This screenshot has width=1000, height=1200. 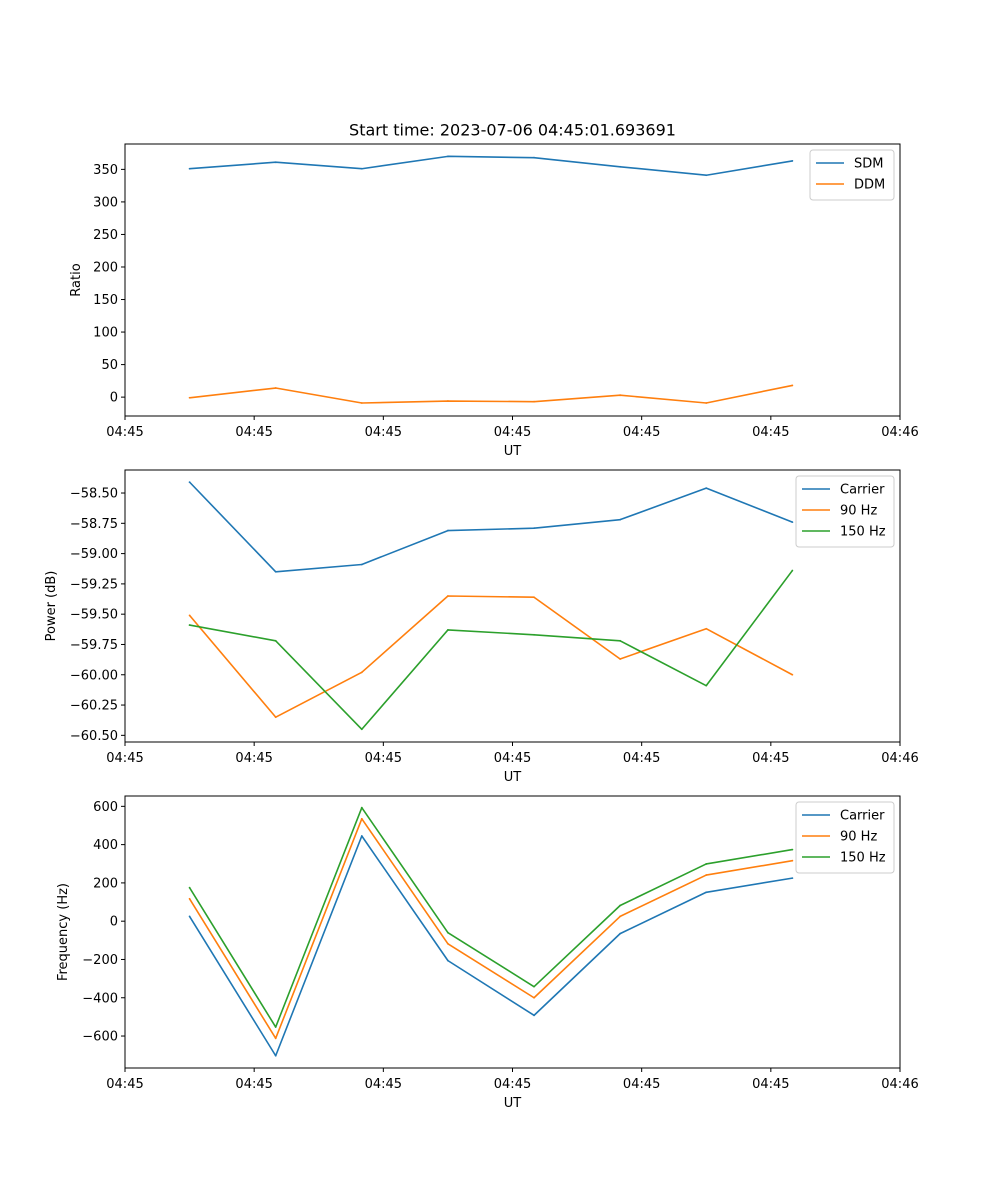 I want to click on y-tick-label: −60.50, so click(x=94, y=736).